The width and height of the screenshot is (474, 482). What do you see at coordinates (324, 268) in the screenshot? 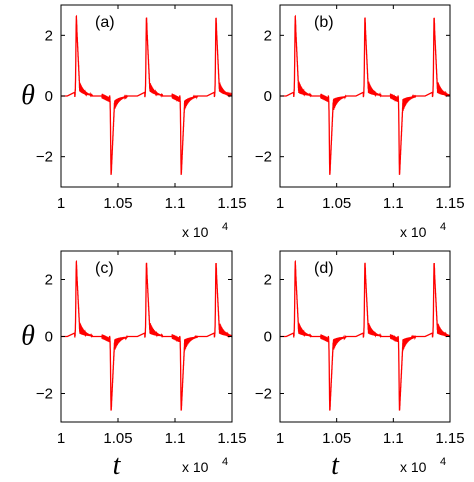
I see `panel-label: (d)` at bounding box center [324, 268].